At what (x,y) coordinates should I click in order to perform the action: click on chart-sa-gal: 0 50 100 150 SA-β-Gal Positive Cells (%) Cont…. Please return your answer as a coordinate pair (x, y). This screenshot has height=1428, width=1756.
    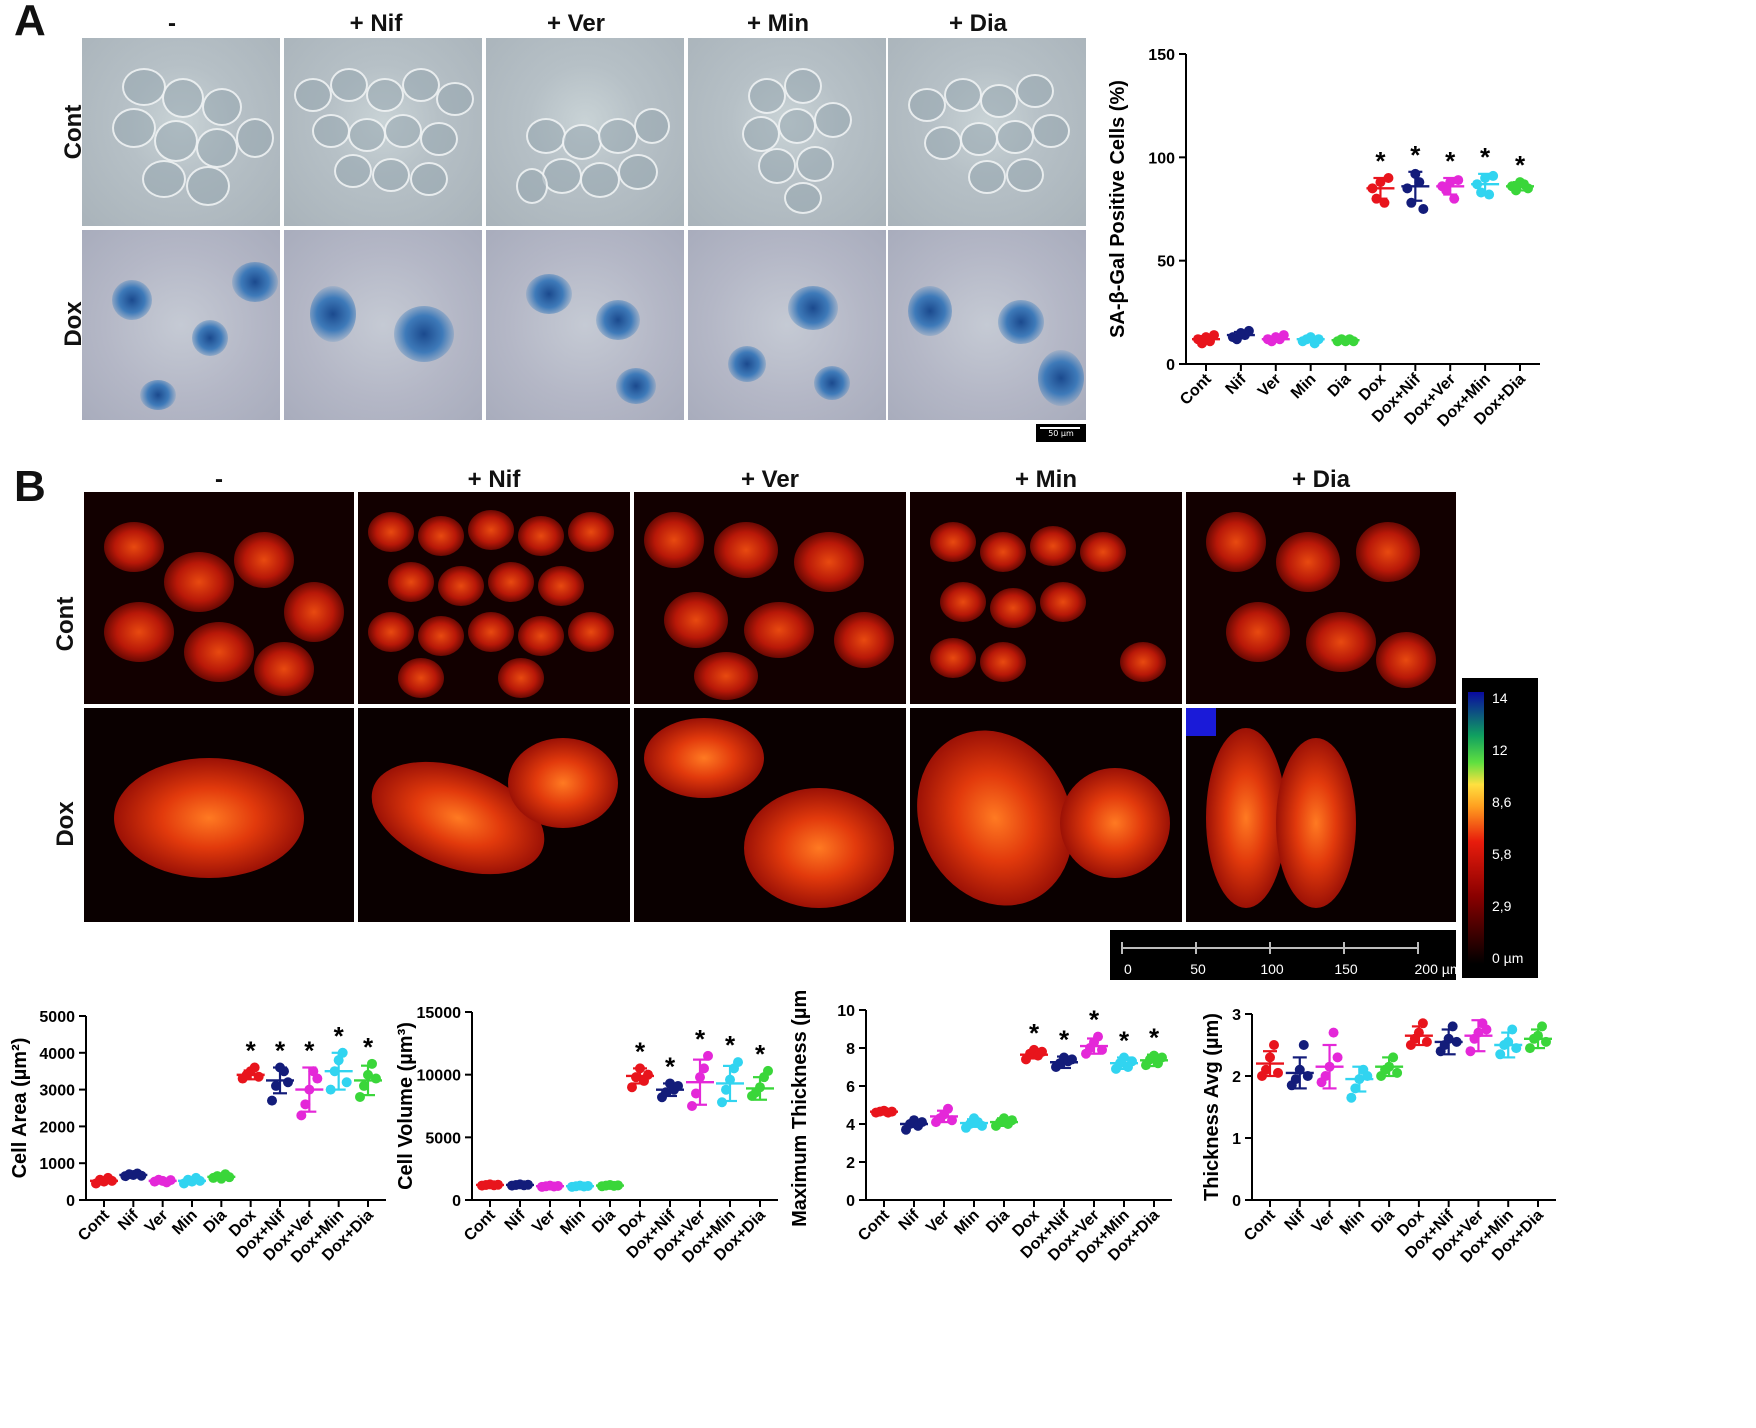
    Looking at the image, I should click on (1323, 238).